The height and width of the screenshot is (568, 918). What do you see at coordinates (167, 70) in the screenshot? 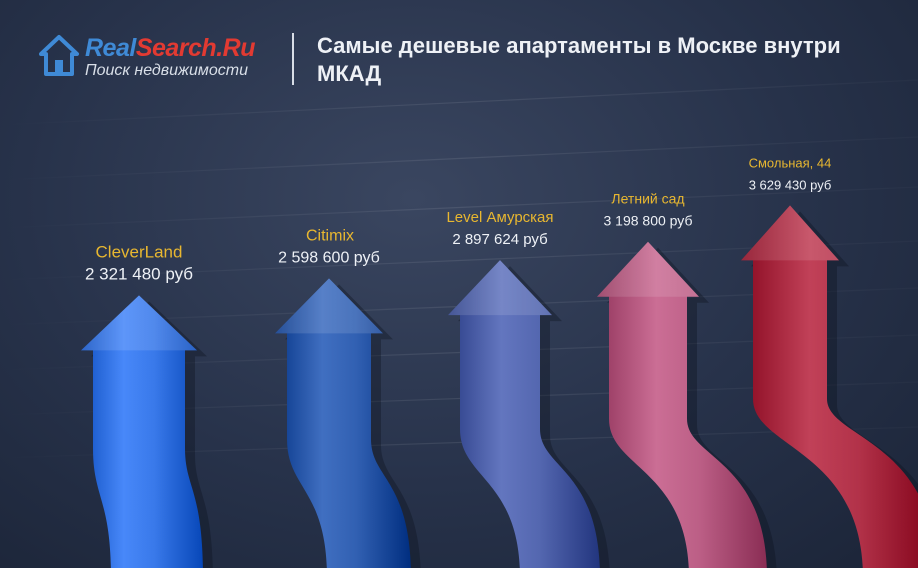
I see `logo-subtitle: Поиск недвижимости` at bounding box center [167, 70].